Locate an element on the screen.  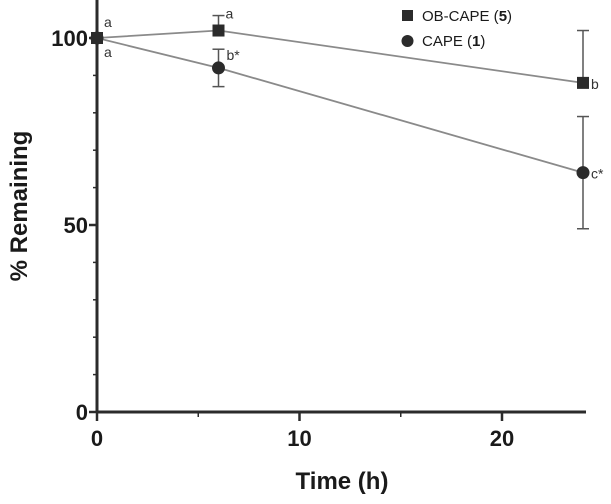
x-tick-label: 10 is located at coordinates (299, 438).